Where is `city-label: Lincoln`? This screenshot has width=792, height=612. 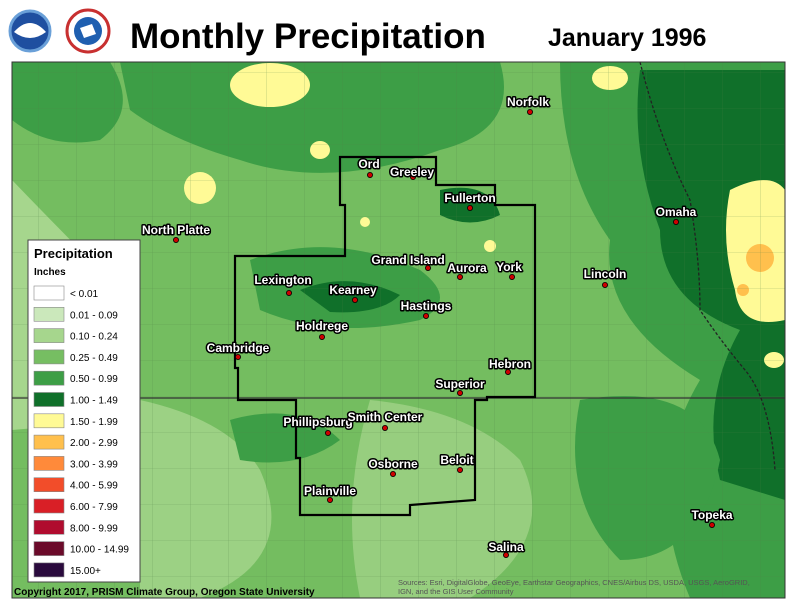 city-label: Lincoln is located at coordinates (605, 274).